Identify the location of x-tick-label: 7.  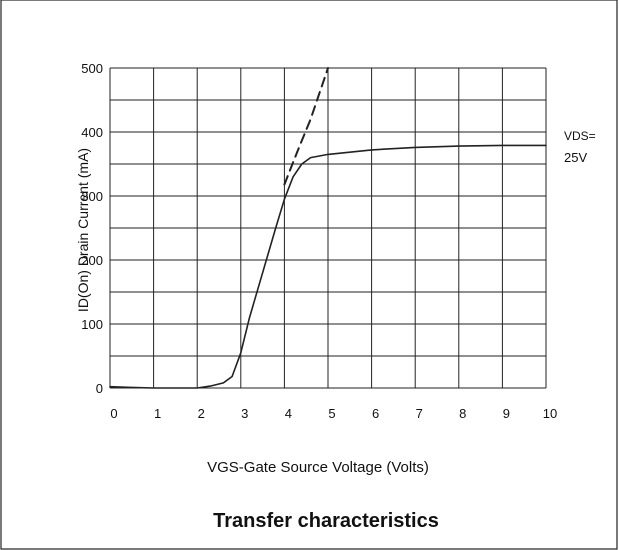
(419, 413).